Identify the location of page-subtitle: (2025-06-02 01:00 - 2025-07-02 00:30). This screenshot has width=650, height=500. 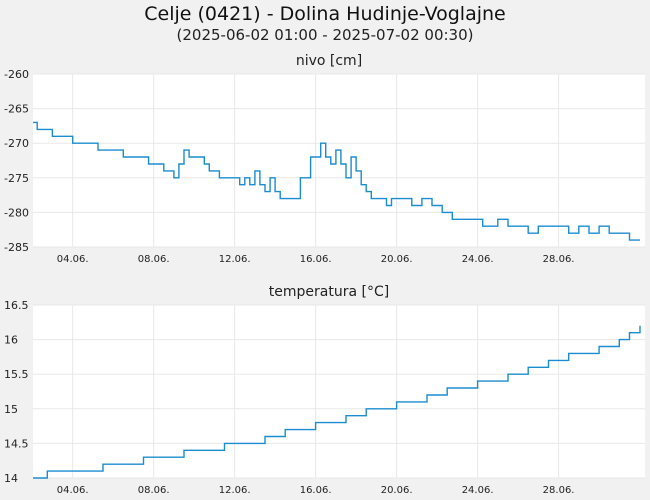
(325, 35).